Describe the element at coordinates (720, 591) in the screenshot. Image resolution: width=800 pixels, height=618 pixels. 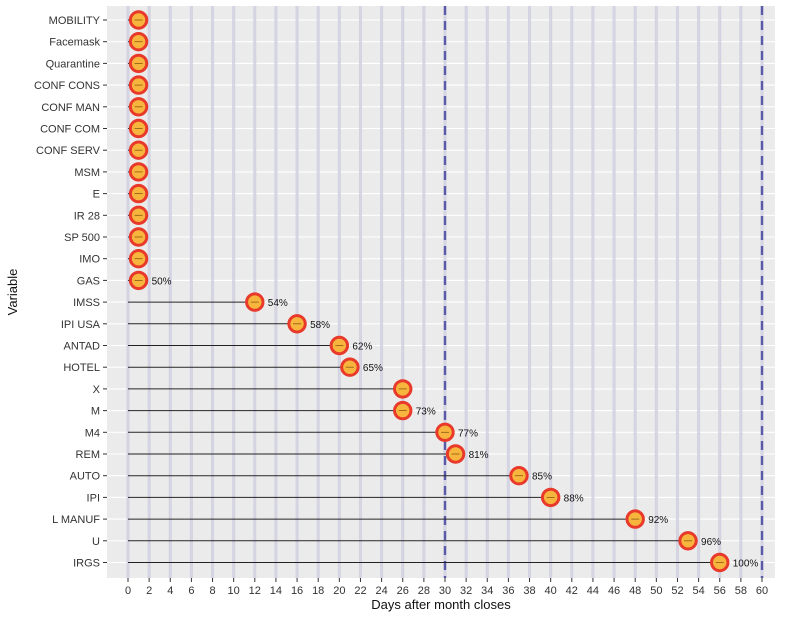
I see `x-tick-label: 56` at that location.